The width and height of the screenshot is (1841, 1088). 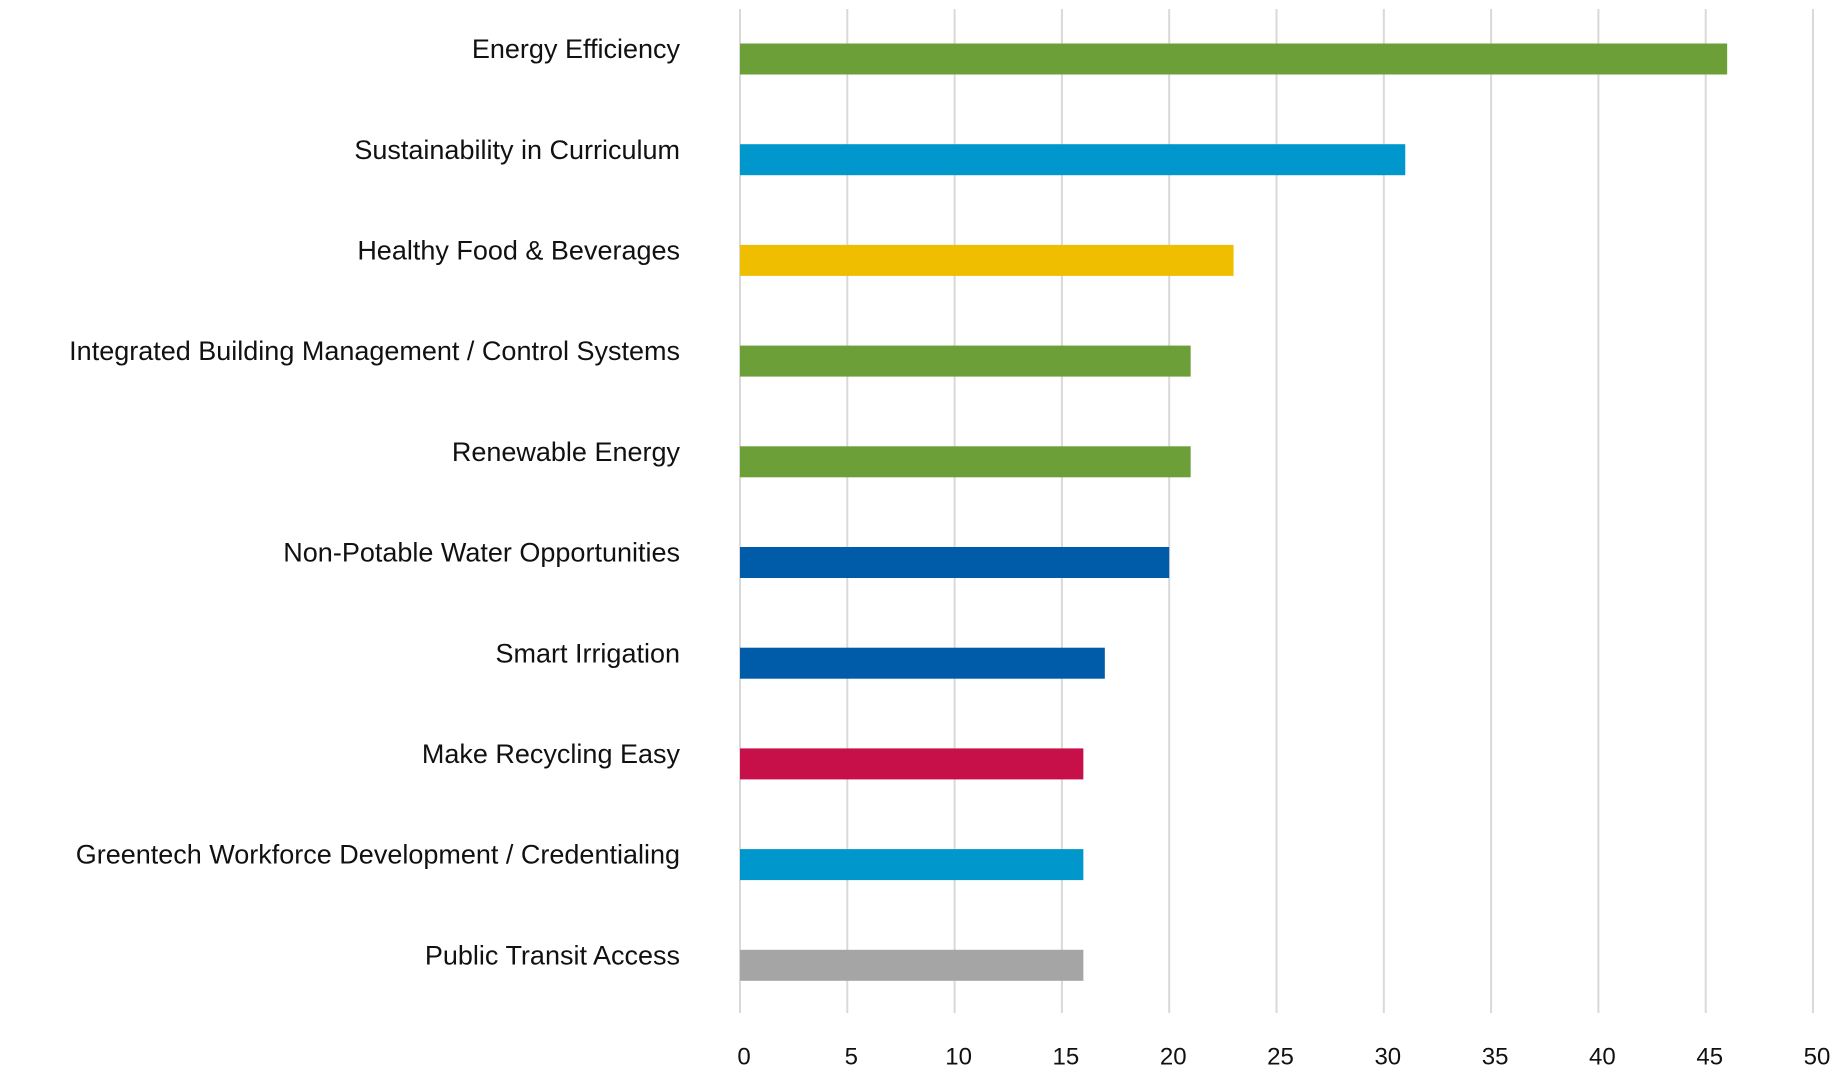 What do you see at coordinates (1387, 1056) in the screenshot?
I see `x-tick-label: 30` at bounding box center [1387, 1056].